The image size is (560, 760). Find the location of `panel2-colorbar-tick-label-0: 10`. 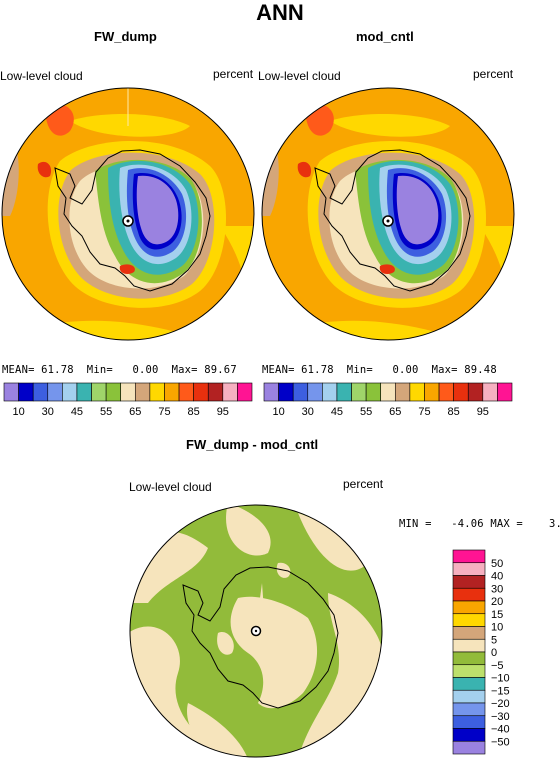

panel2-colorbar-tick-label-0: 10 is located at coordinates (278, 412).